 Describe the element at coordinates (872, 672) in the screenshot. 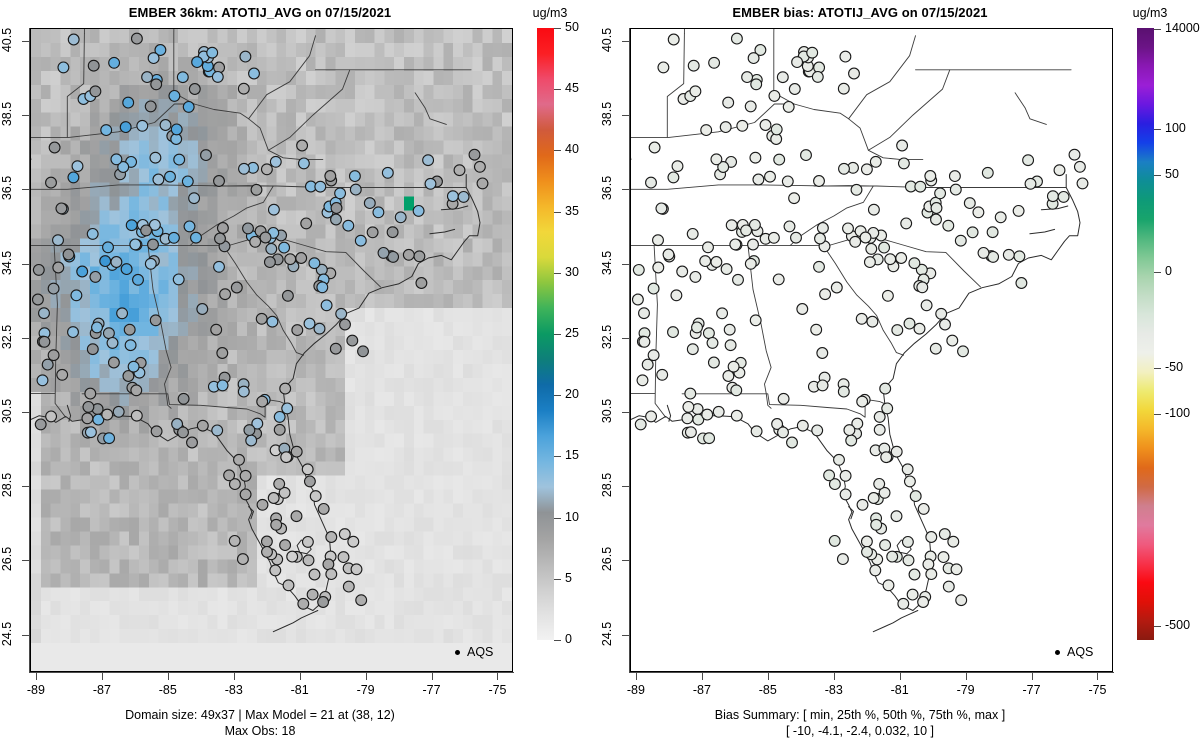

I see `bias-x-axis-line` at that location.